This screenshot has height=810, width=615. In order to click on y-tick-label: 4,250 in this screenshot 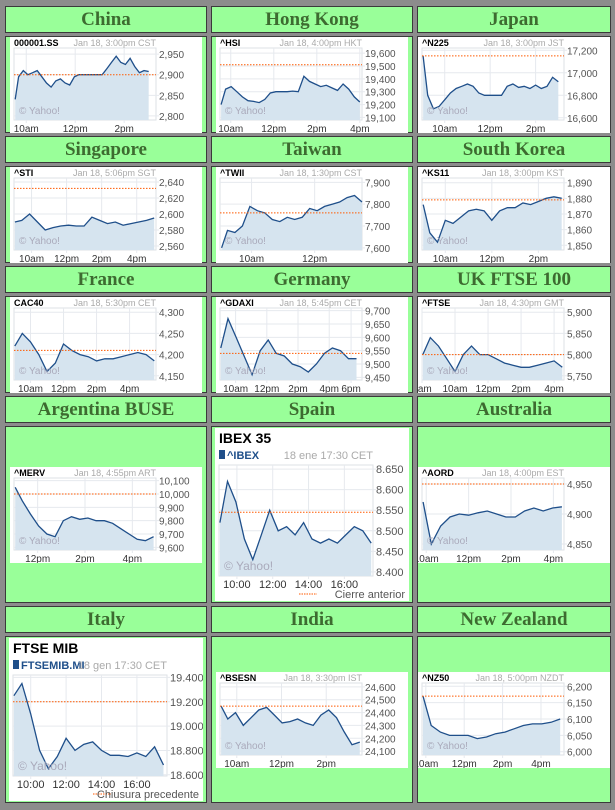, I will do `click(171, 334)`.